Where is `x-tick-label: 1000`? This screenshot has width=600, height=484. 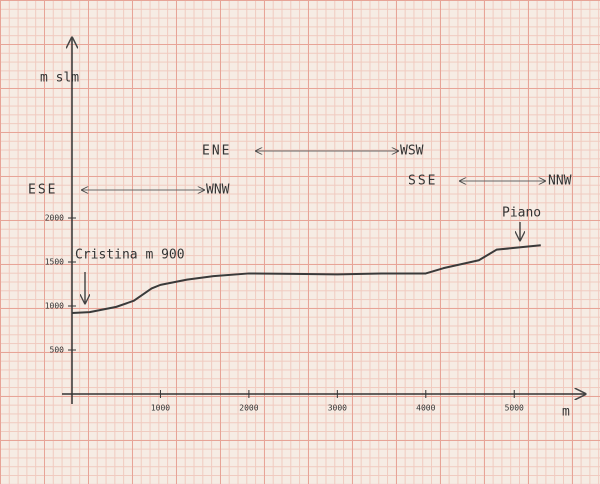 x-tick-label: 1000 is located at coordinates (160, 408).